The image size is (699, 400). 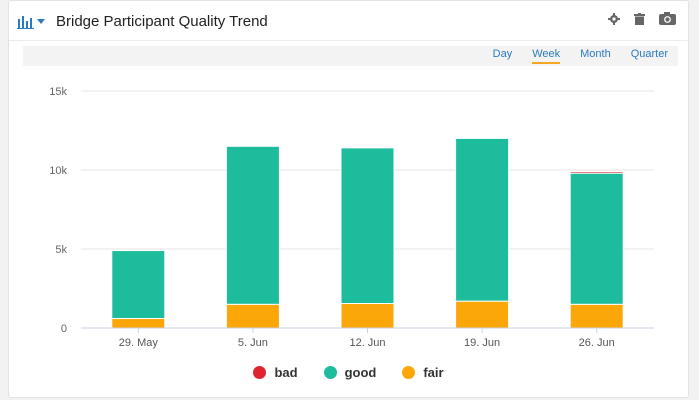 I want to click on x-tick-label: 12. Jun, so click(x=367, y=343).